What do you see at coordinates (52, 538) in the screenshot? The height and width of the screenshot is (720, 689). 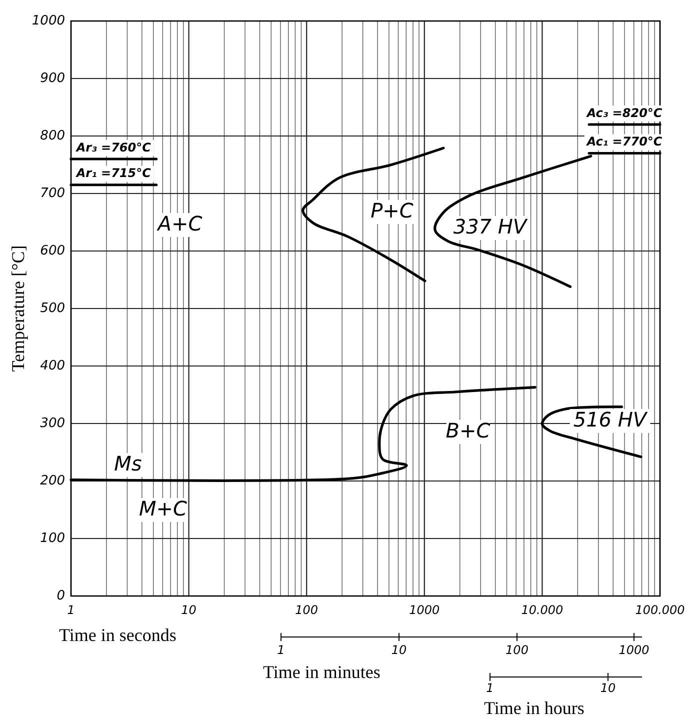 I see `y-tick-label: 100` at bounding box center [52, 538].